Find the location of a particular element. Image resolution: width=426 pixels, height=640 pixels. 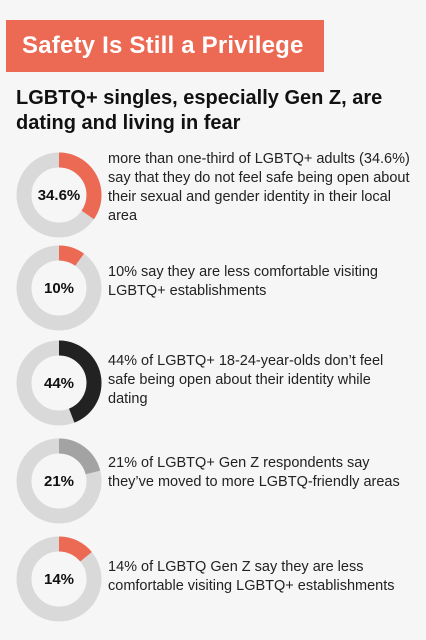

donut-chart: 44% is located at coordinates (59, 383).